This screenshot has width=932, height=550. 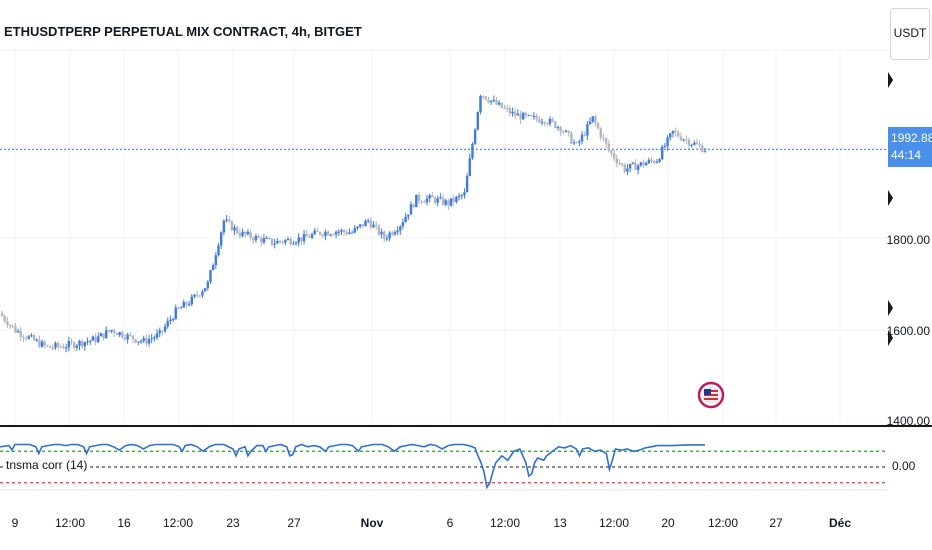 What do you see at coordinates (711, 395) in the screenshot?
I see `us-flag-event-icon` at bounding box center [711, 395].